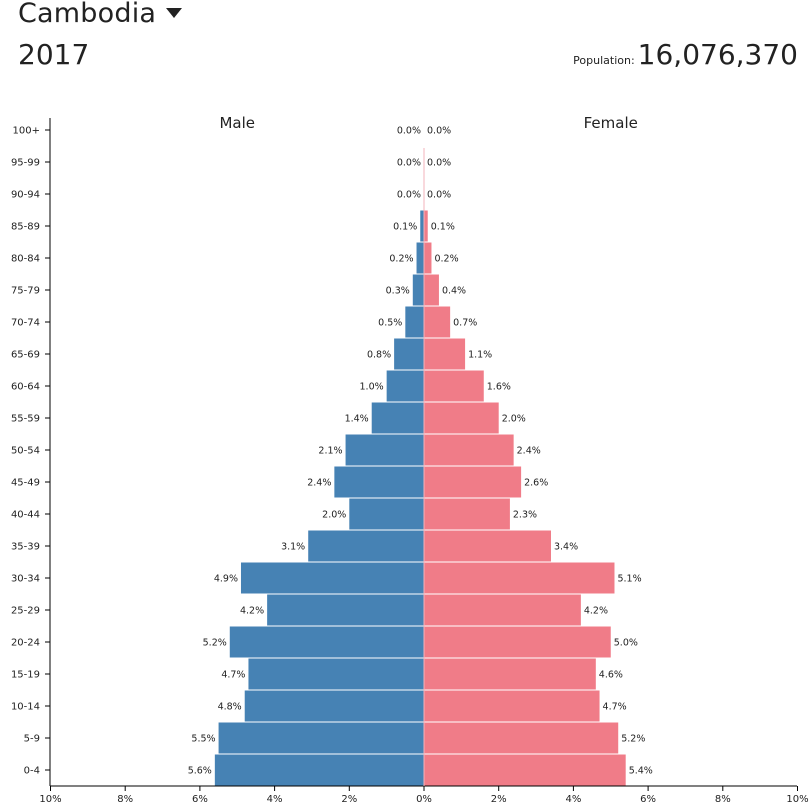  I want to click on male-value-label: 5.2%, so click(215, 643).